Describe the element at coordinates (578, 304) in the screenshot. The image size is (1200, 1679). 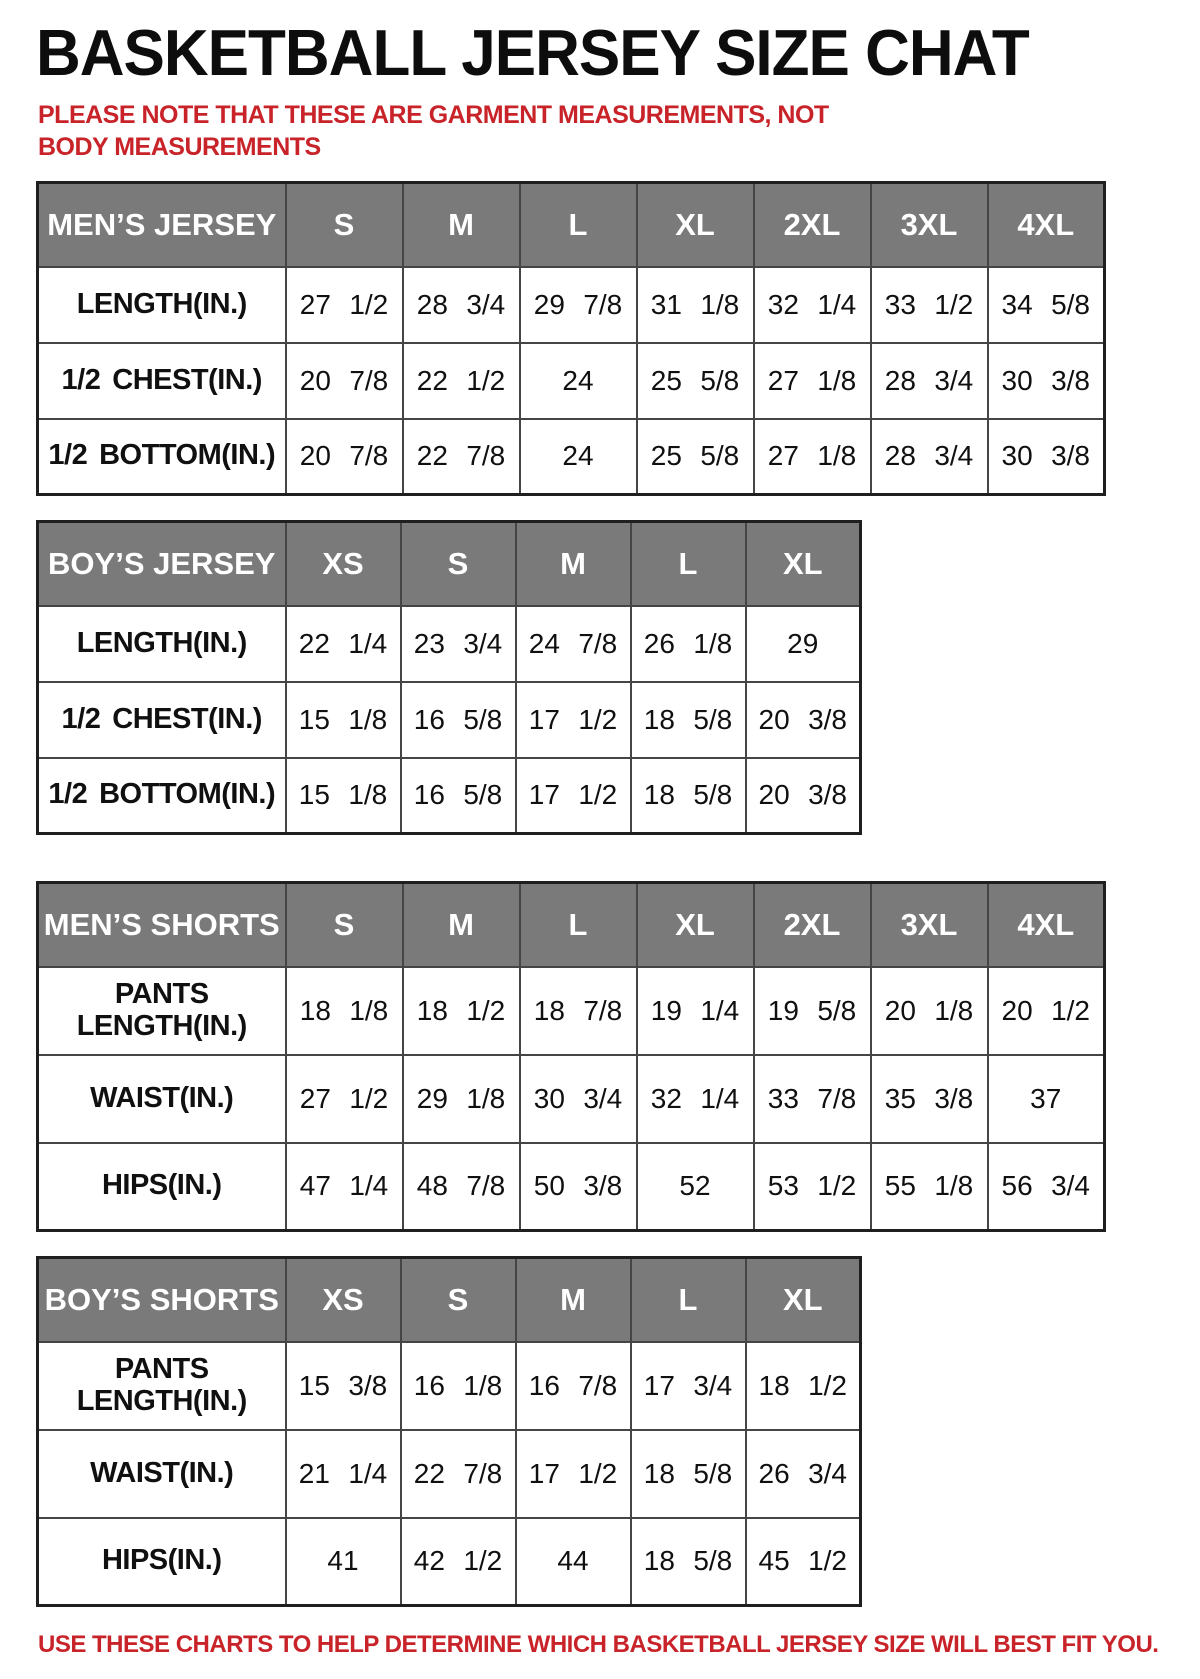
I see `size-value-cell: 29 7/8` at that location.